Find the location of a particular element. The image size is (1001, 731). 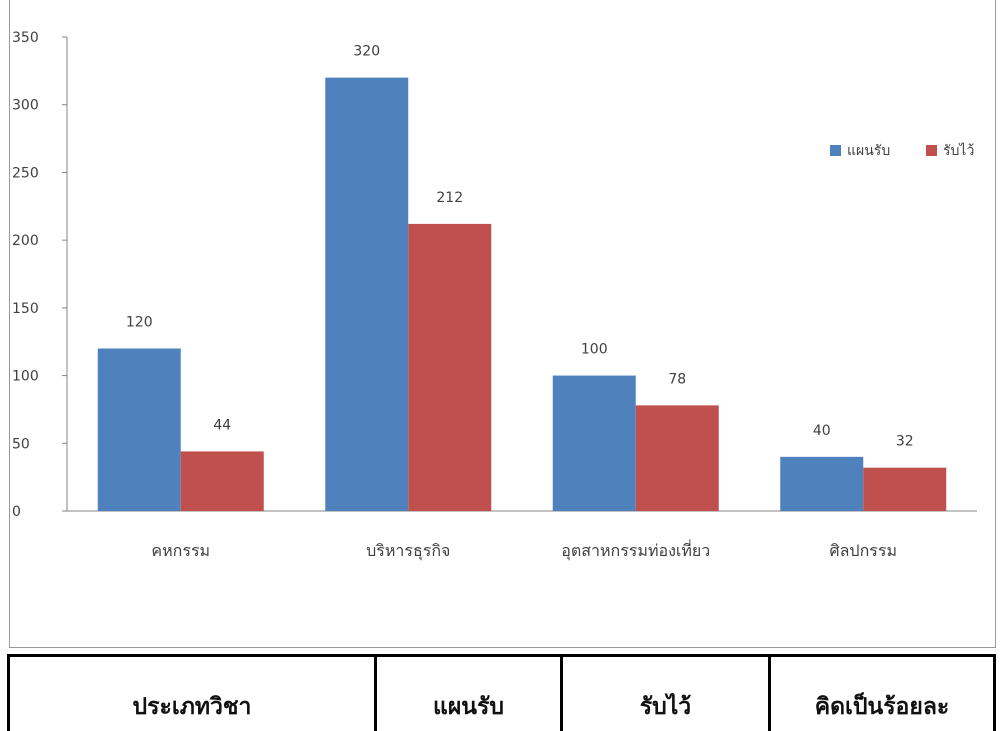

data-table: ประเภทวิชา แผนรับ รับไว้ คิดเป็นร้อยละ is located at coordinates (501, 692).